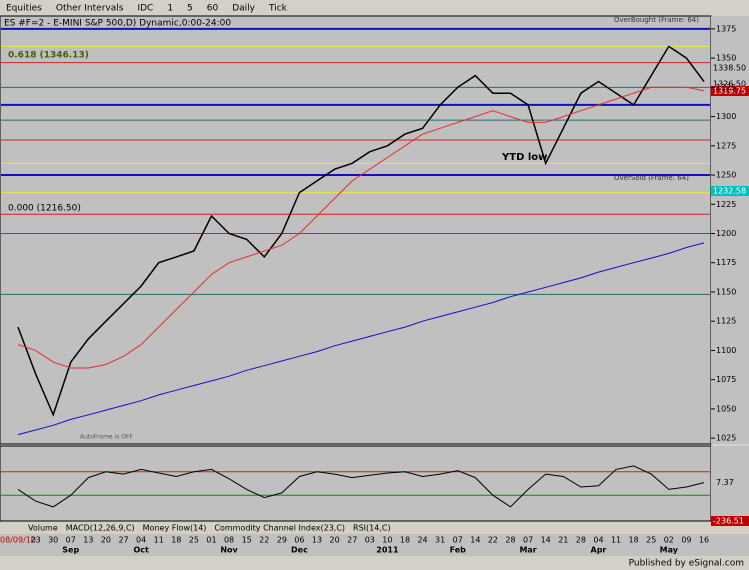  I want to click on tab: RSI(14,C), so click(372, 528).